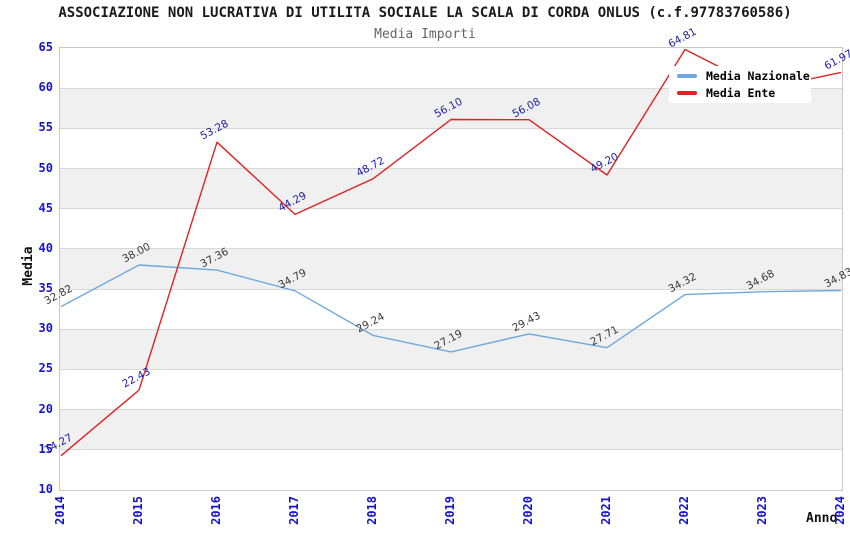 This screenshot has height=550, width=850. Describe the element at coordinates (450, 510) in the screenshot. I see `x-tick-label: 2019` at that location.